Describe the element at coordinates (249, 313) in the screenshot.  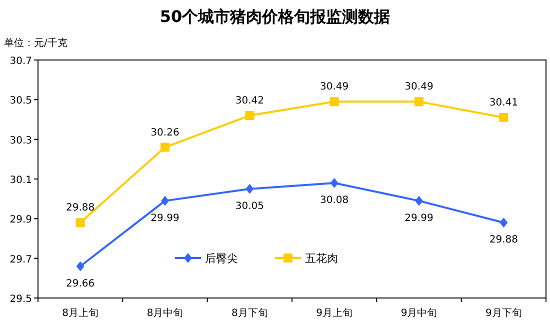
I see `xtick: 8月下旬` at that location.